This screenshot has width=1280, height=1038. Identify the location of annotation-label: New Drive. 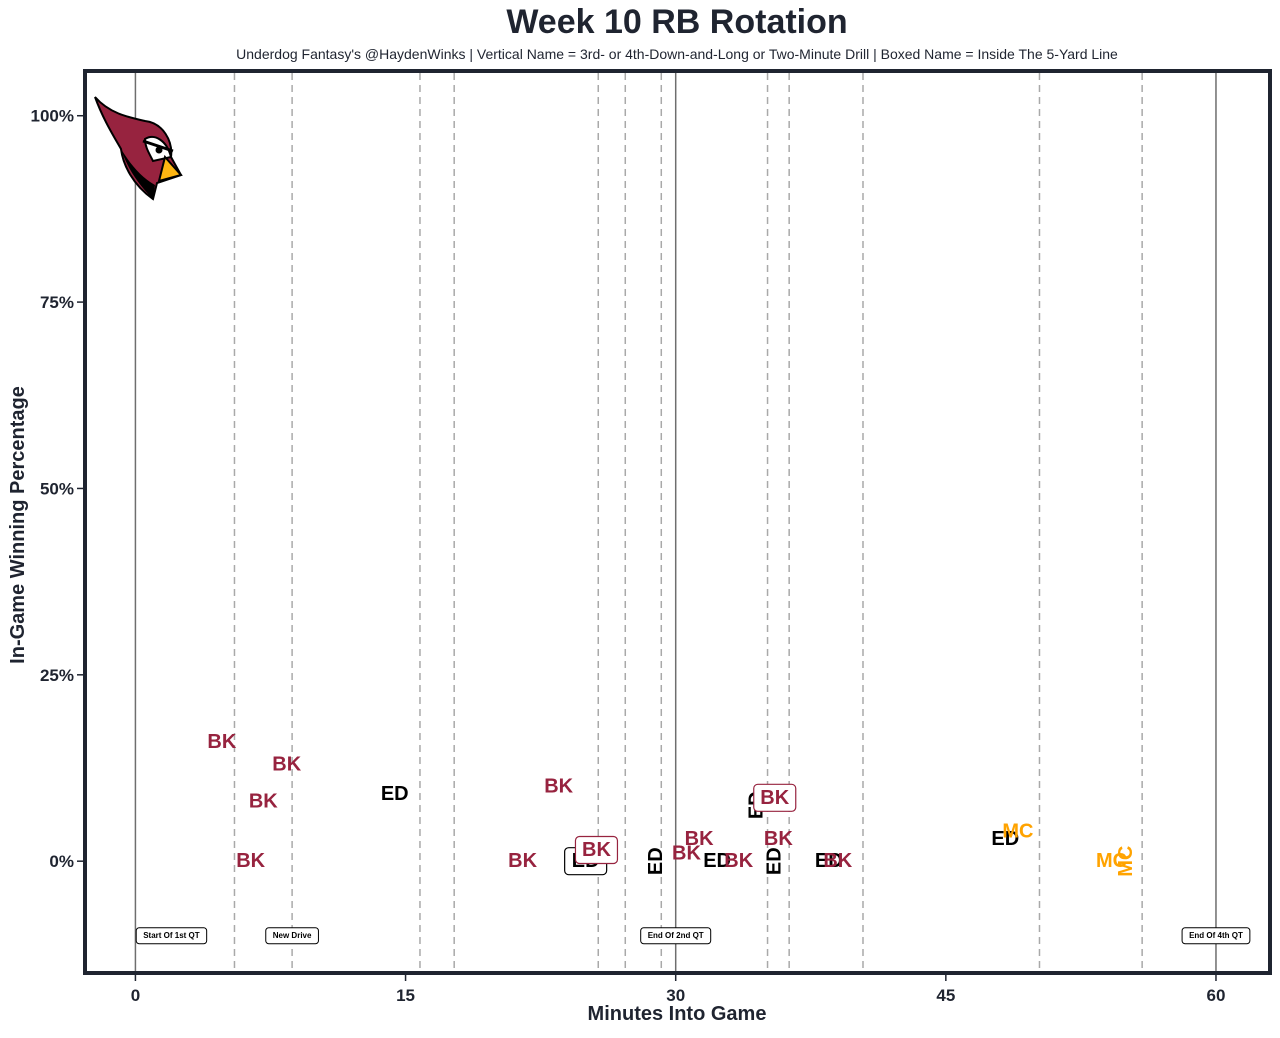
(292, 936).